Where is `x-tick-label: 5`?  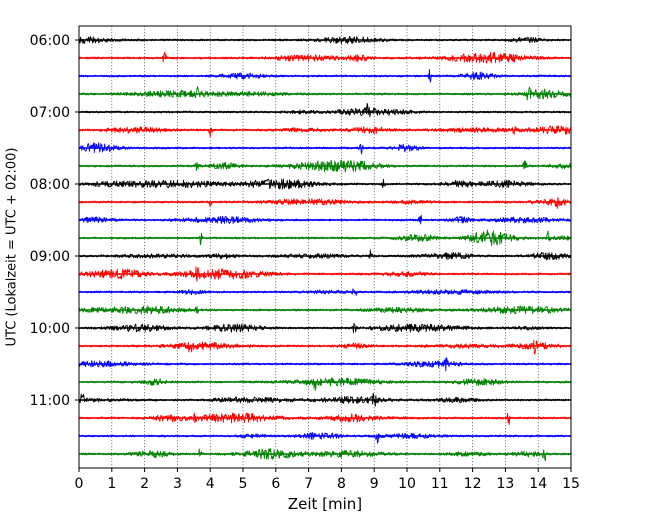 x-tick-label: 5 is located at coordinates (243, 484).